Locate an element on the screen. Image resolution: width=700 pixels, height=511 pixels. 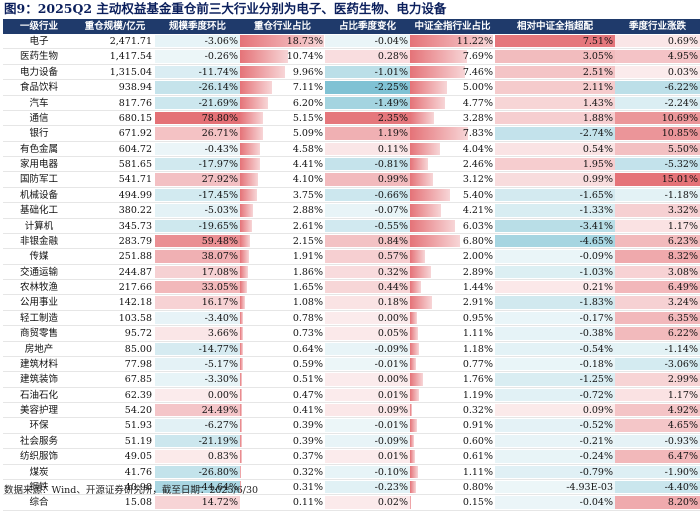
cell-ret: 8.20% is located at coordinates (657, 502).